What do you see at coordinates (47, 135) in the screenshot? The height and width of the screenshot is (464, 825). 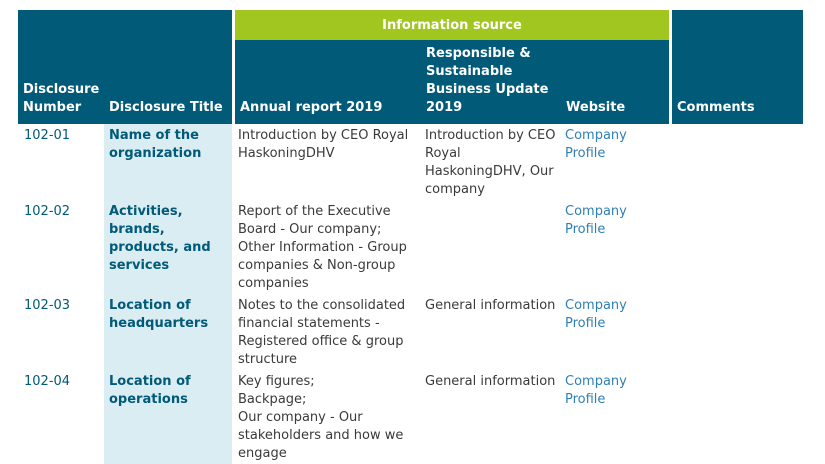 I see `row-1-number: 102-01` at bounding box center [47, 135].